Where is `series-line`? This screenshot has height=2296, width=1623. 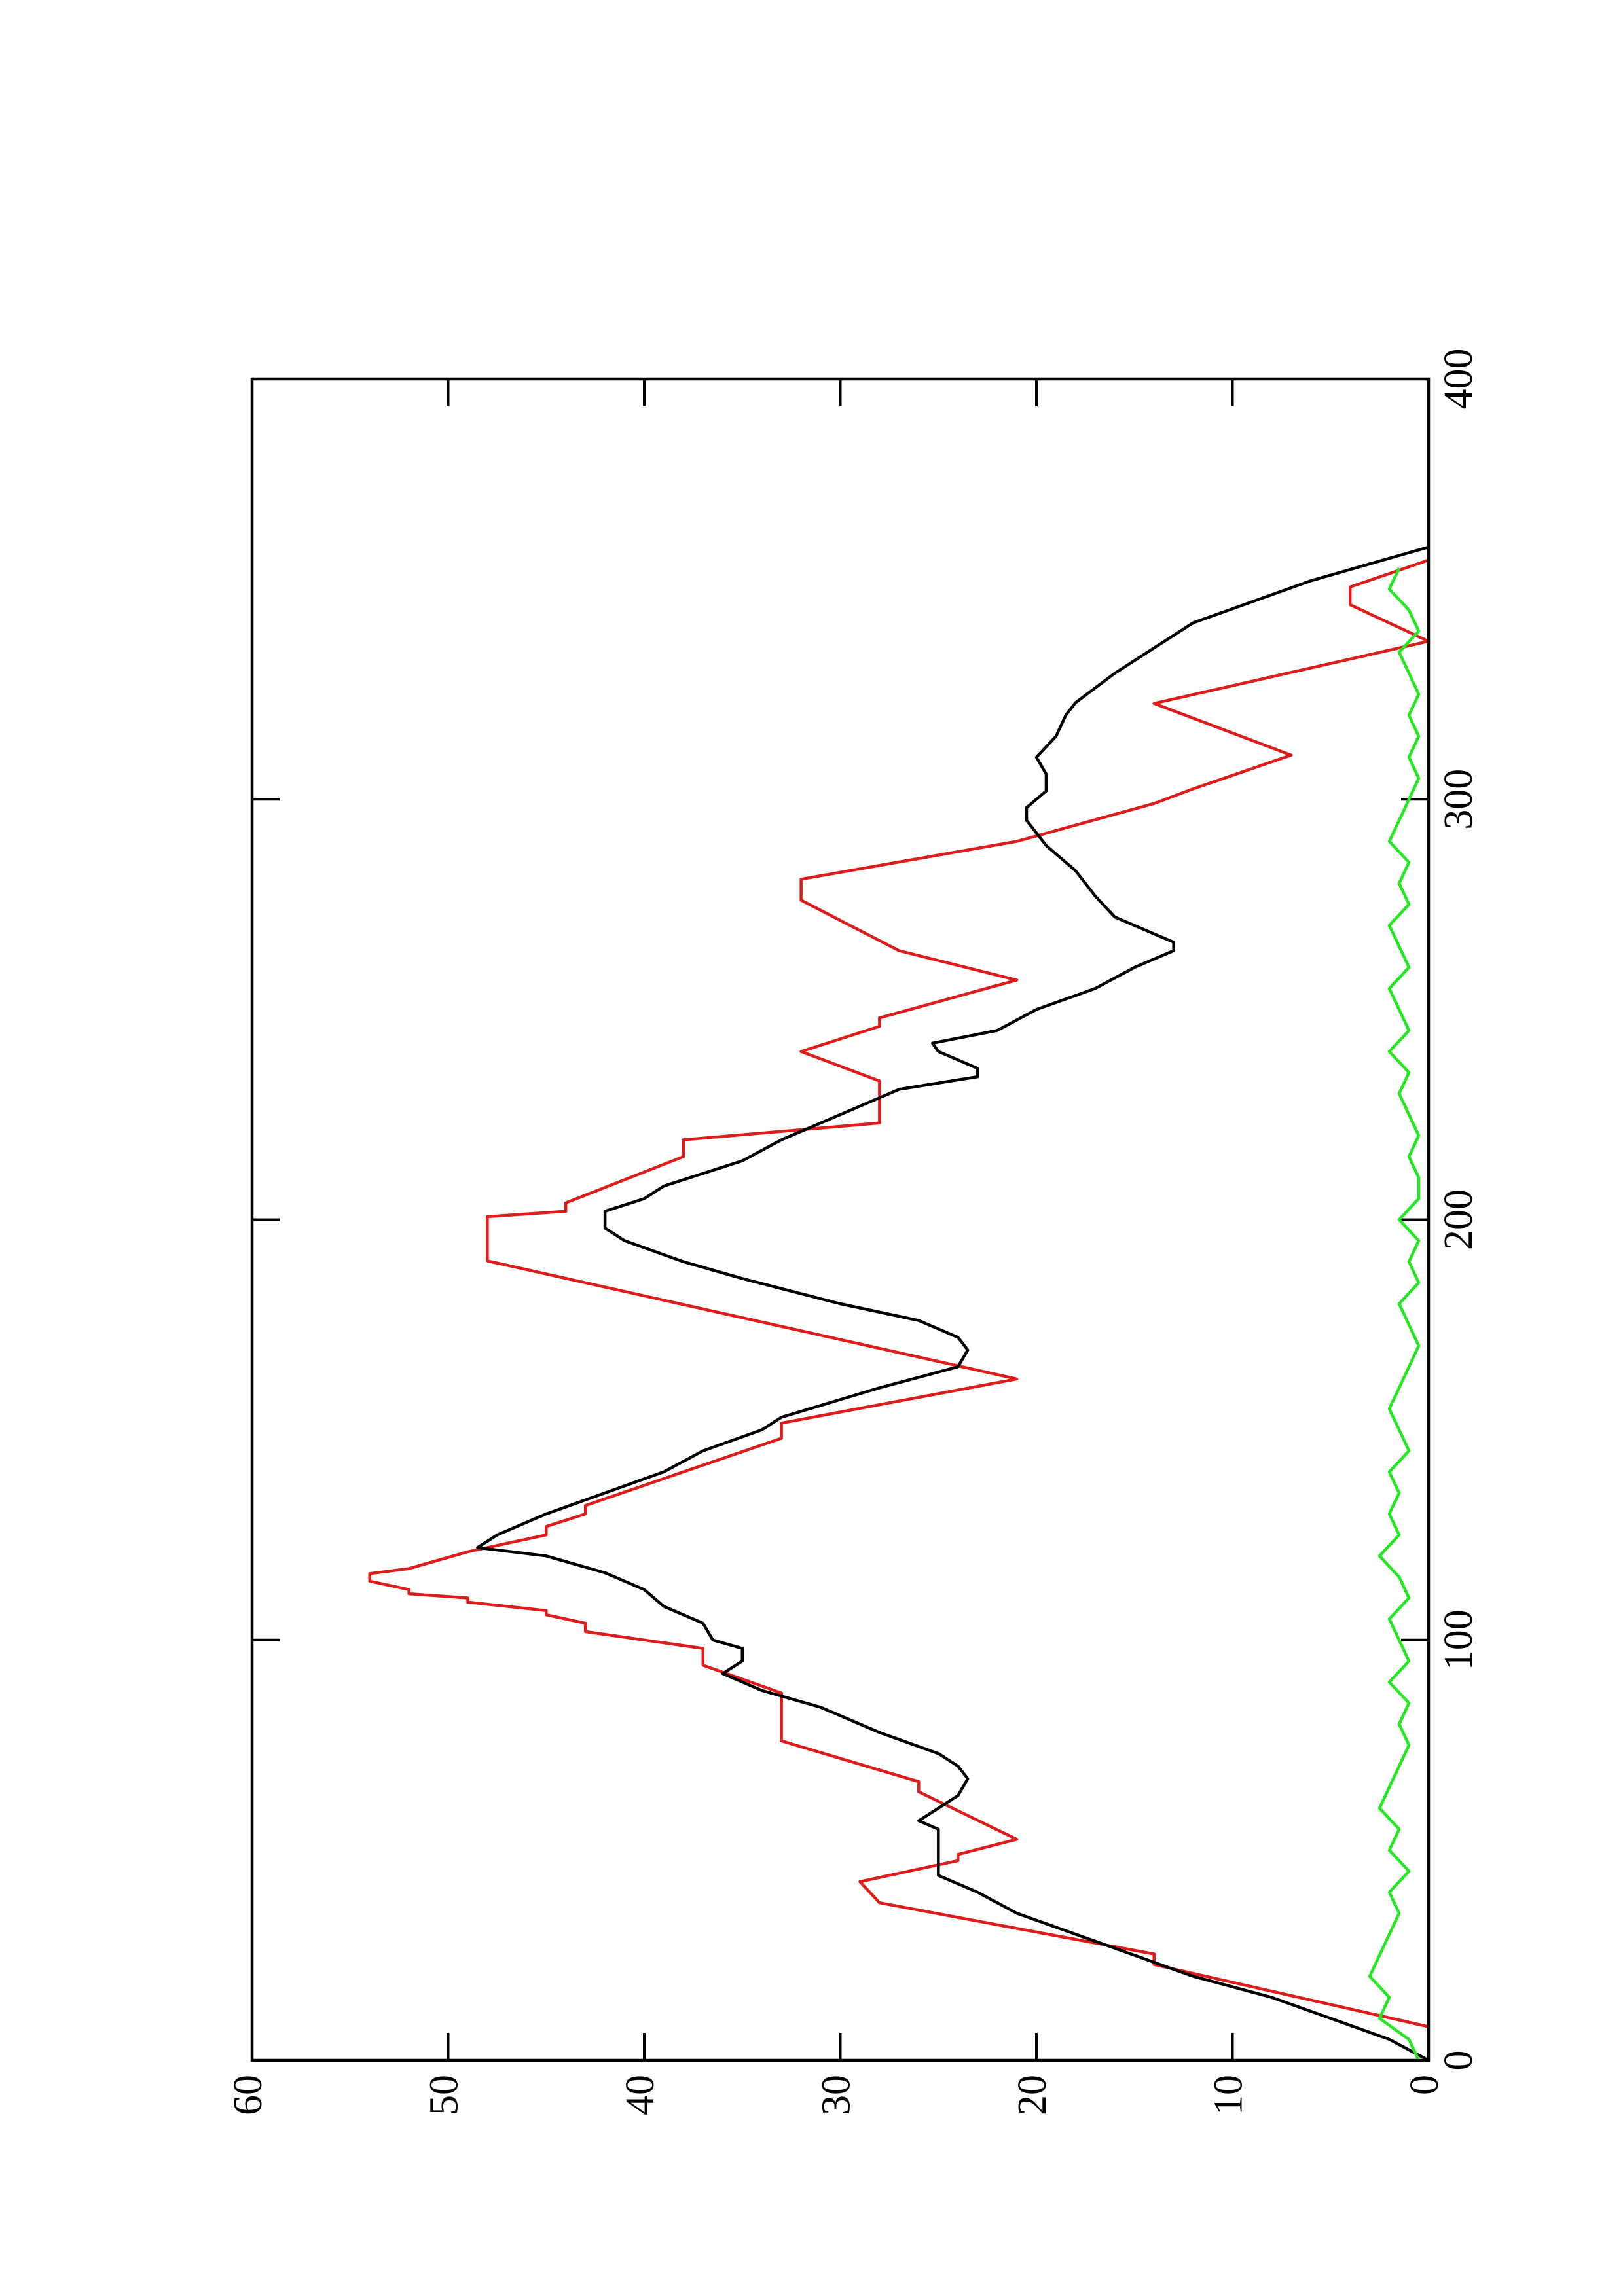
series-line is located at coordinates (1394, 1314).